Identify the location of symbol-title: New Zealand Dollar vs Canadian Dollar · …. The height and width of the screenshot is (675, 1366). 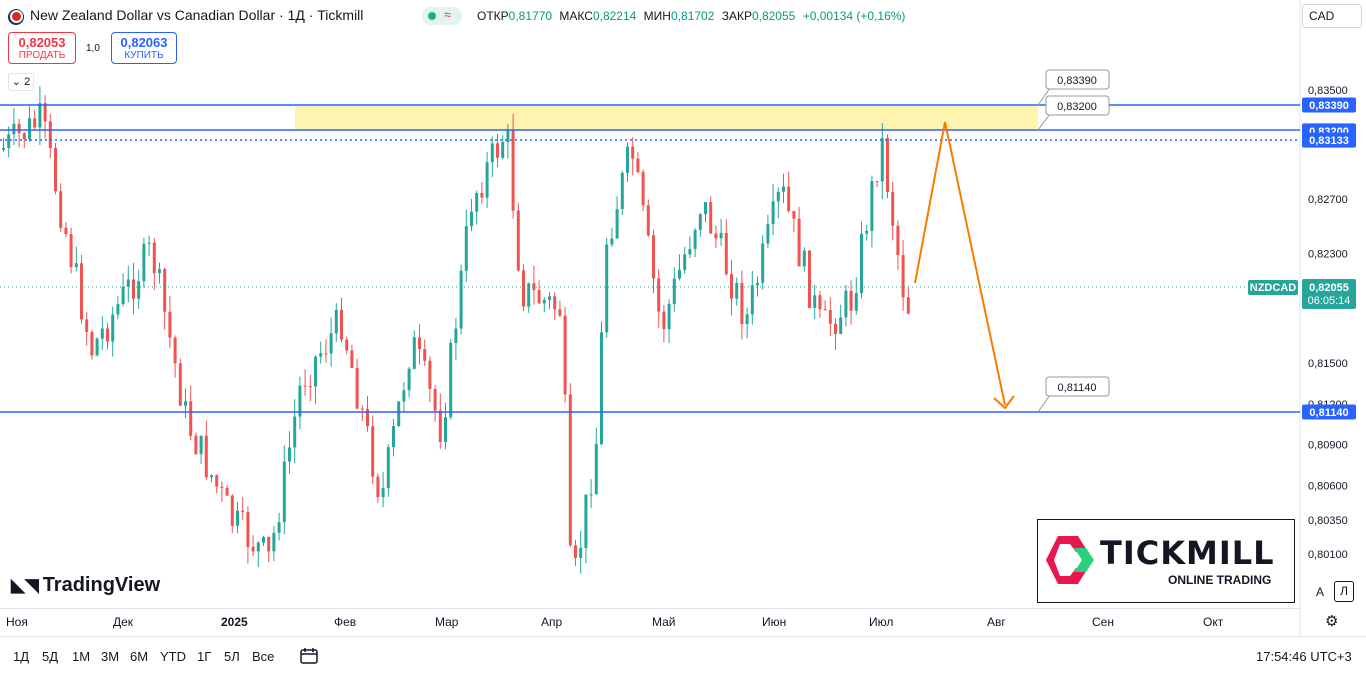
(197, 15).